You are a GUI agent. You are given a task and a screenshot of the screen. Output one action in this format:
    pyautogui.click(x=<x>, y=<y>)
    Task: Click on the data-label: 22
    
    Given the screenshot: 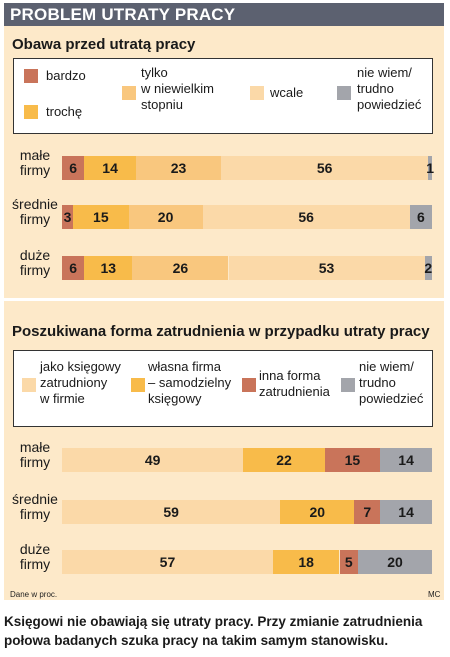 What is the action you would take?
    pyautogui.click(x=284, y=460)
    